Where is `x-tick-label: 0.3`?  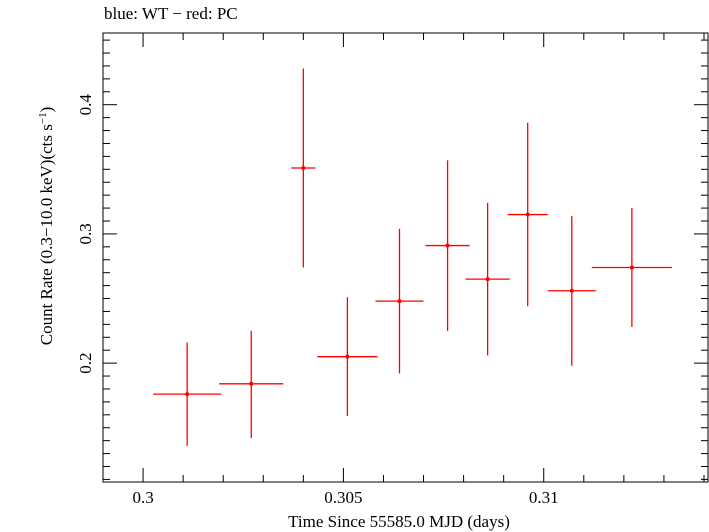
x-tick-label: 0.3 is located at coordinates (142, 497).